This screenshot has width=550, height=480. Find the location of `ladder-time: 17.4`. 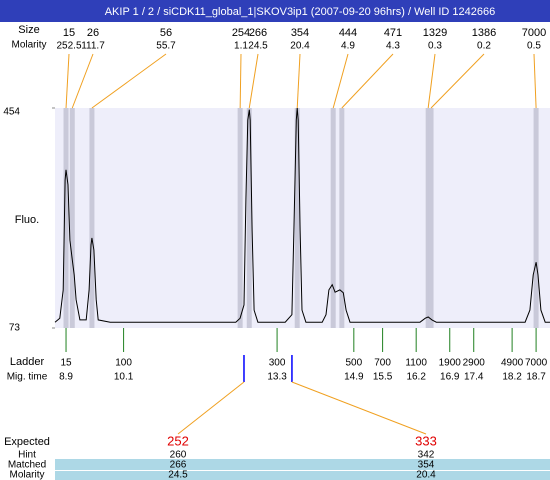

ladder-time: 17.4 is located at coordinates (474, 377).